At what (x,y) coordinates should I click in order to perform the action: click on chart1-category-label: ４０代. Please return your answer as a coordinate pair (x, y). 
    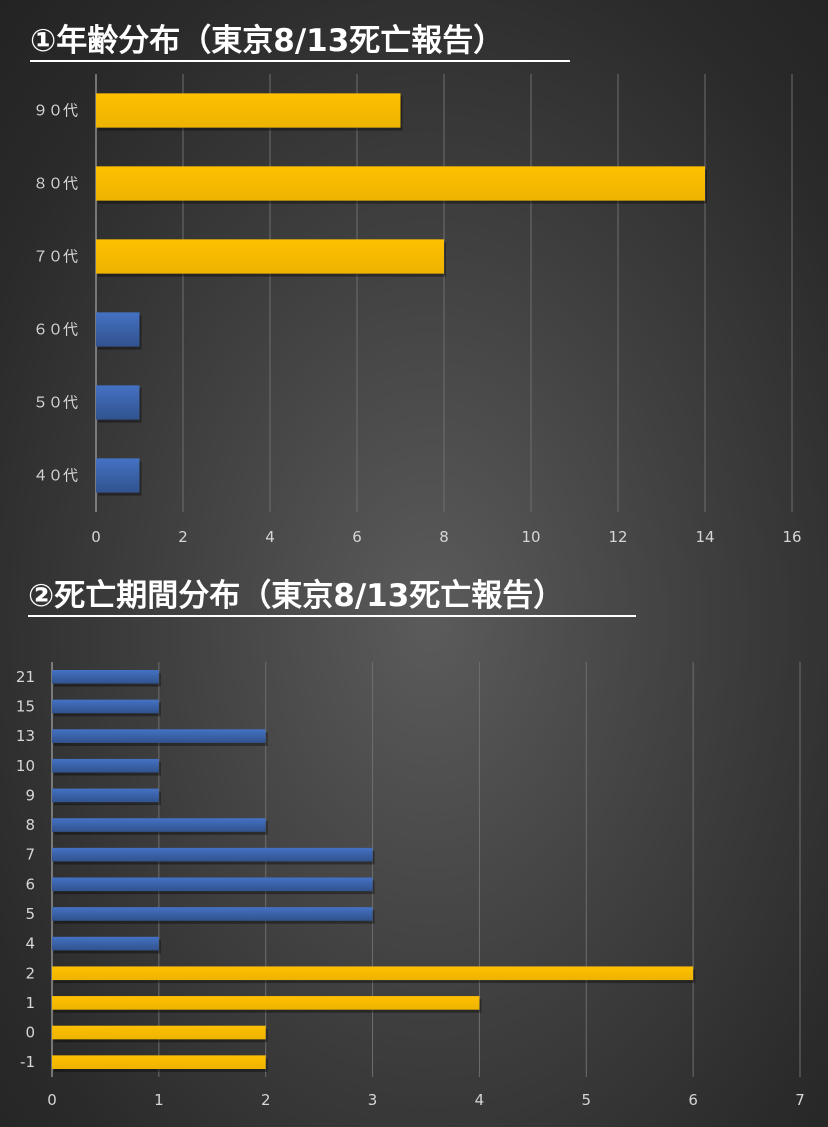
    Looking at the image, I should click on (55, 476).